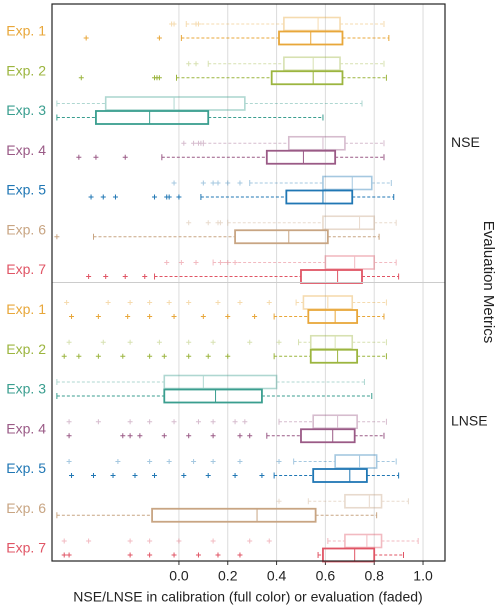 This screenshot has height=609, width=500. I want to click on group-label: Exp. 6, so click(26, 229).